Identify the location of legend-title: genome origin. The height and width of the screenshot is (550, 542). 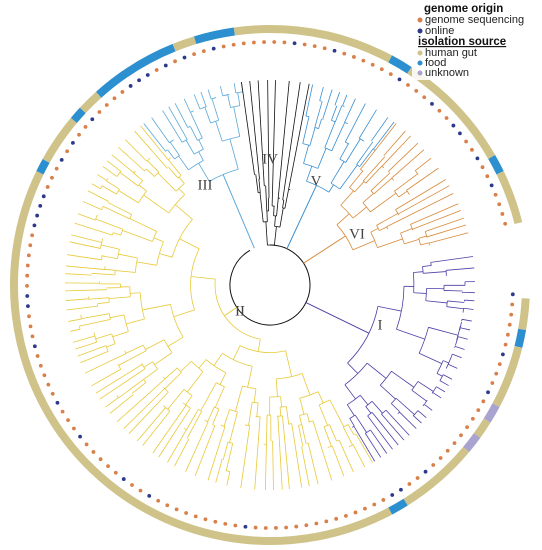
(463, 9).